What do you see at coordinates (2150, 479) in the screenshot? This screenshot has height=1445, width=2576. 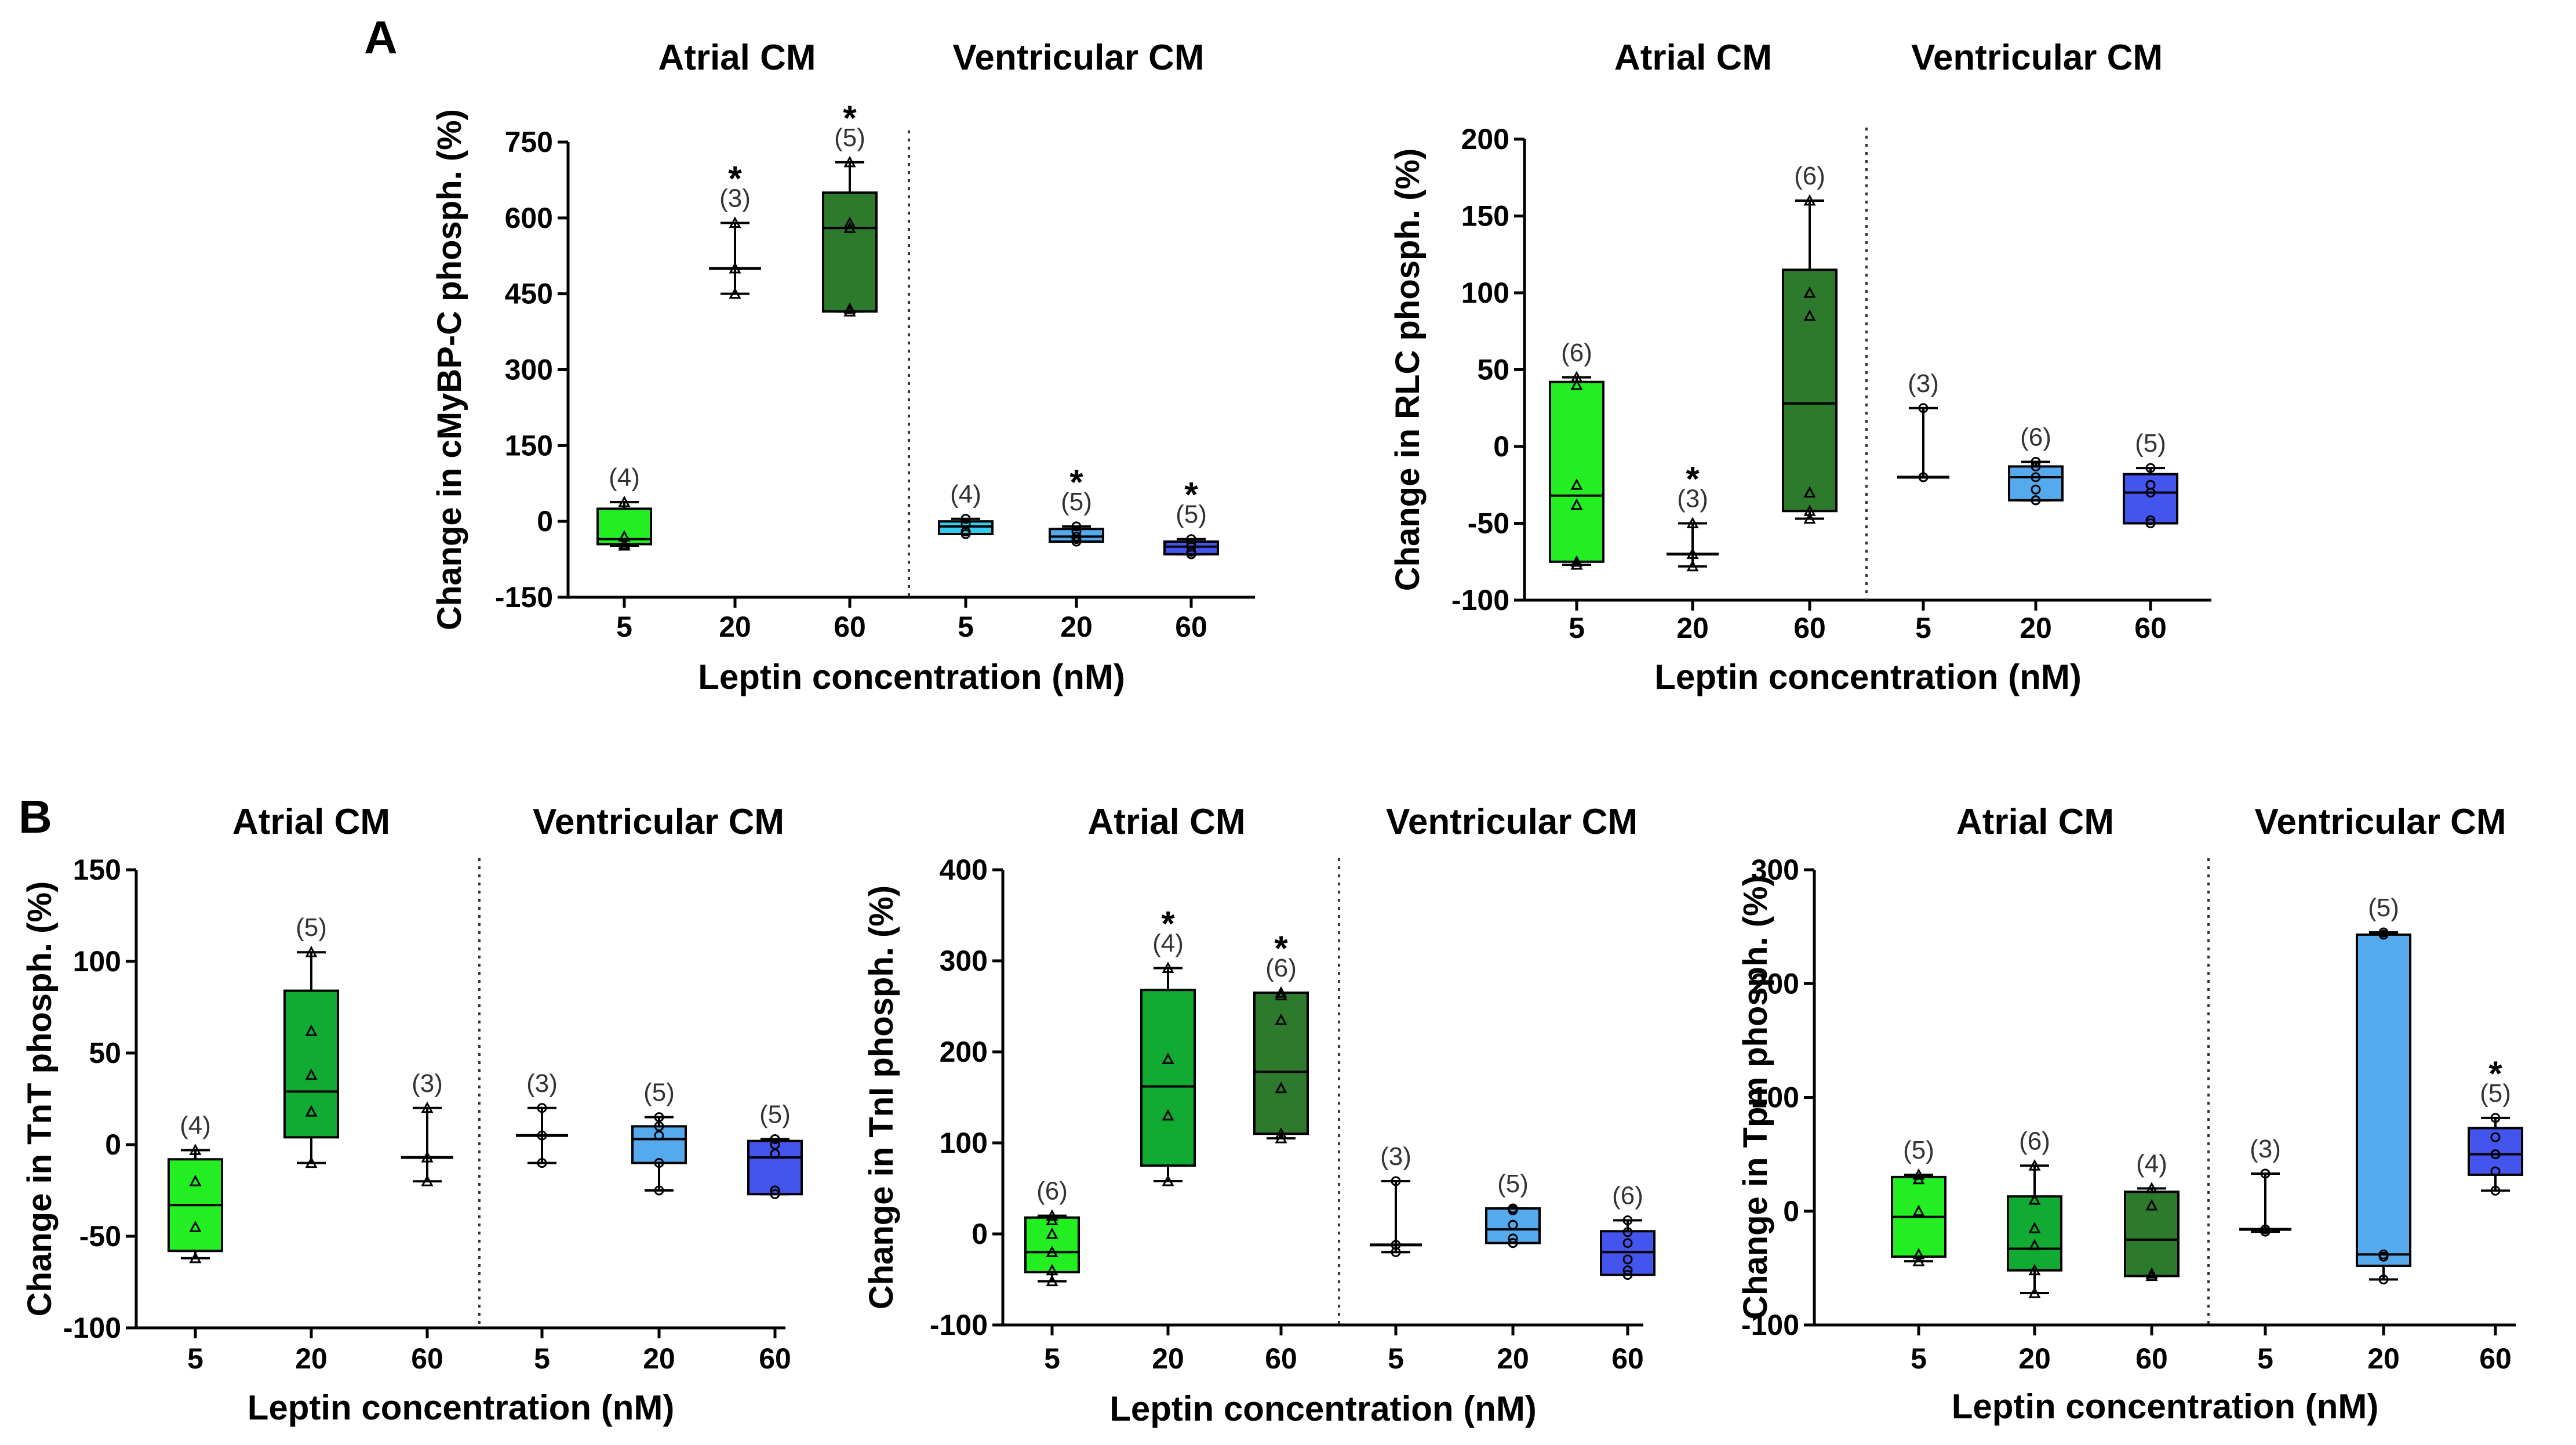 I see `box-ventricular-60nm: (5)` at bounding box center [2150, 479].